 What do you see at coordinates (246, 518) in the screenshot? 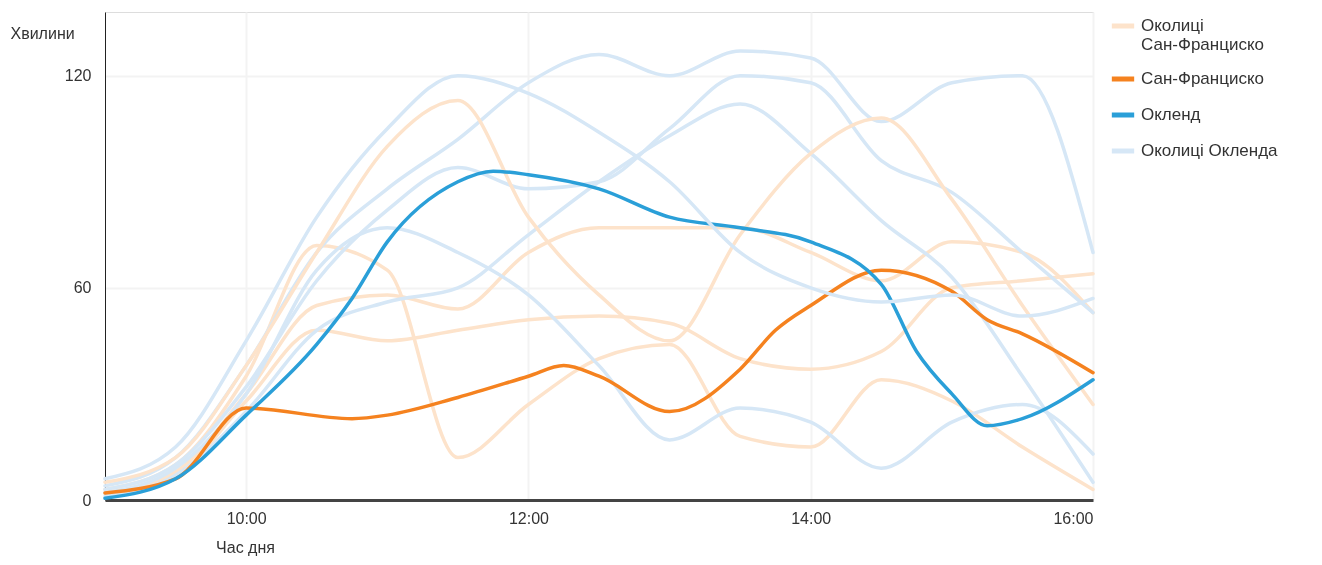
I see `x-tick-label: 10:00` at bounding box center [246, 518].